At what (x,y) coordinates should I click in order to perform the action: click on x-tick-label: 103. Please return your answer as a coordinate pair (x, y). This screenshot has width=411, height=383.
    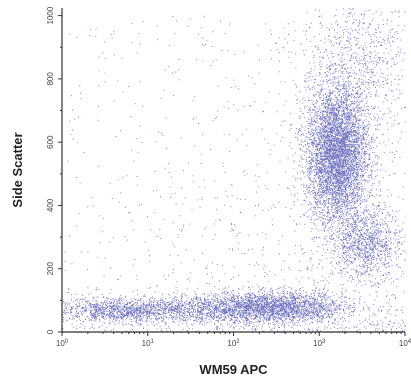
    Looking at the image, I should click on (319, 343).